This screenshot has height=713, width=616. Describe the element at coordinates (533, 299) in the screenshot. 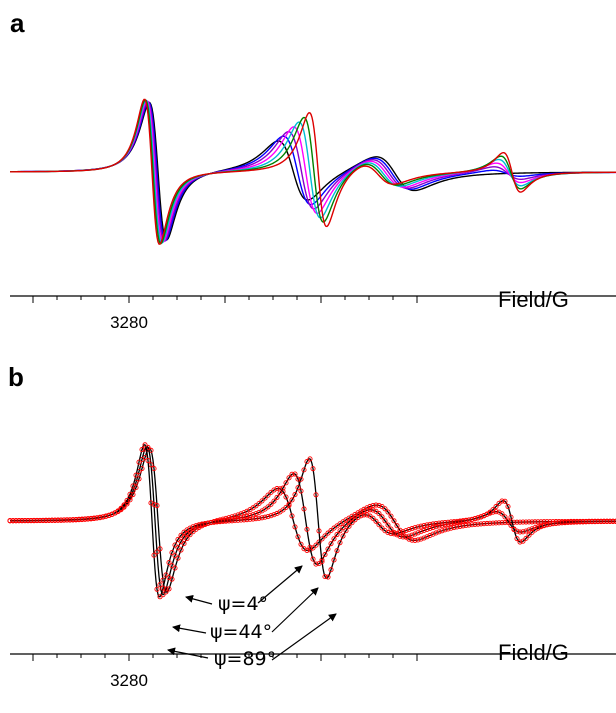

I see `panel-a-xlabel: Field/G` at that location.